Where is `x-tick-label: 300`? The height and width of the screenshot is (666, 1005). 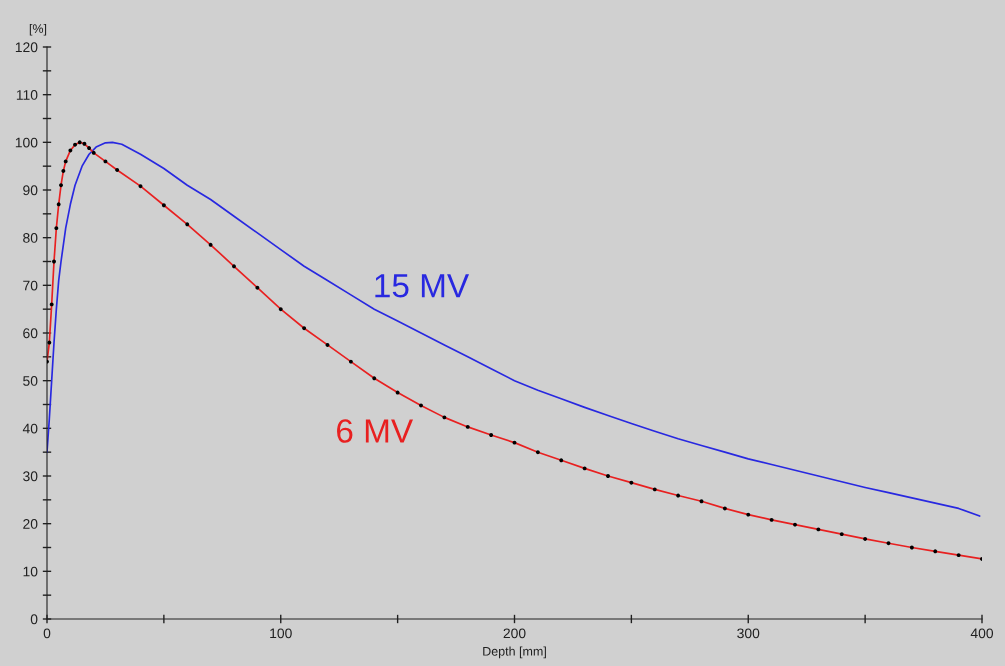
x-tick-label: 300 is located at coordinates (748, 633).